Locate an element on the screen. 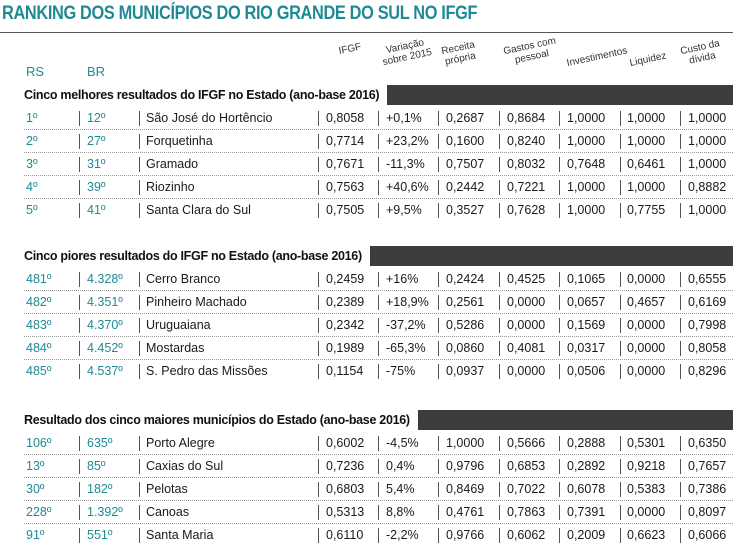  cell-gastos: 0,6853 is located at coordinates (526, 466).